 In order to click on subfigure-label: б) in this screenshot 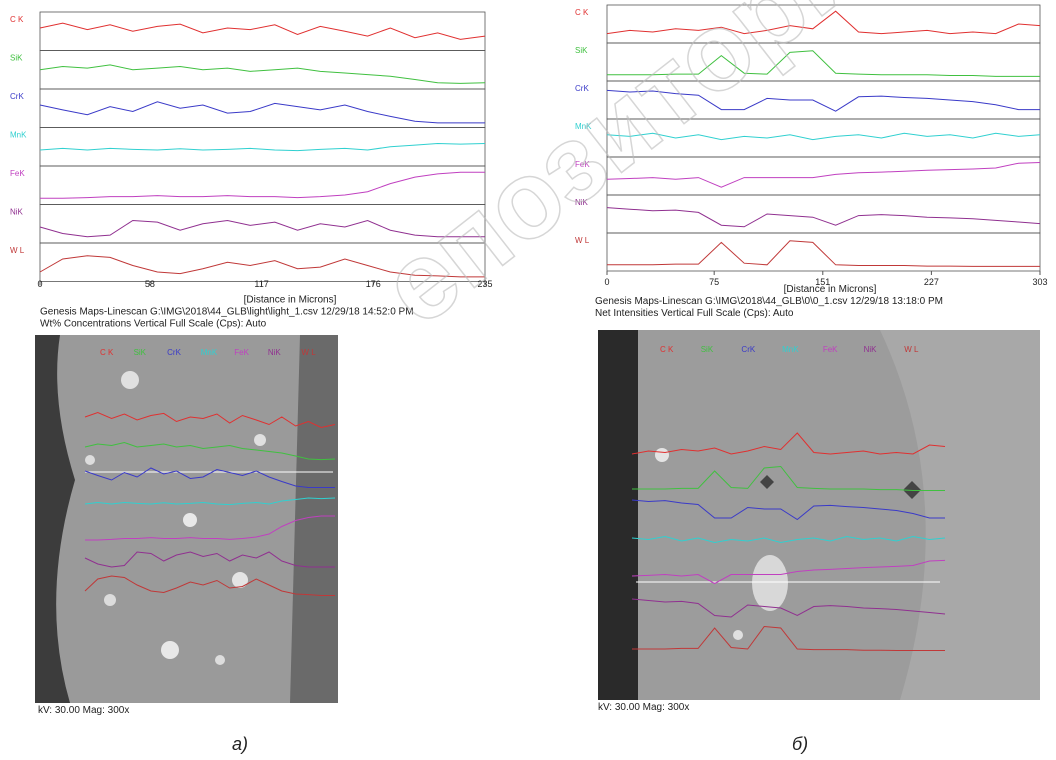, I will do `click(800, 744)`.